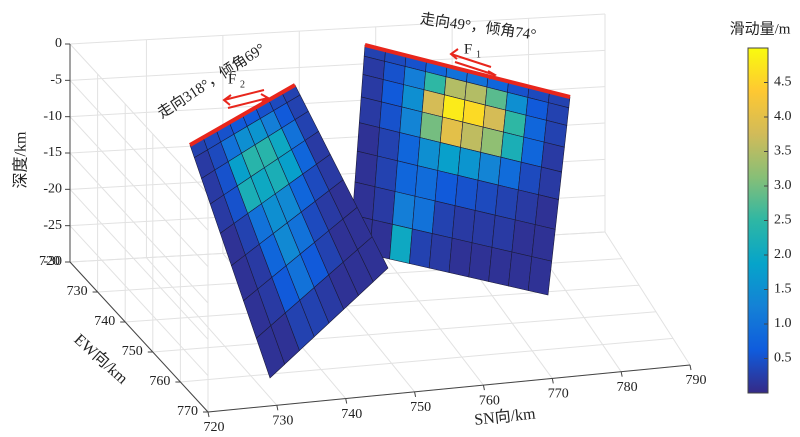 The width and height of the screenshot is (800, 437). I want to click on colorbar-tick-label: 0.5, so click(783, 358).